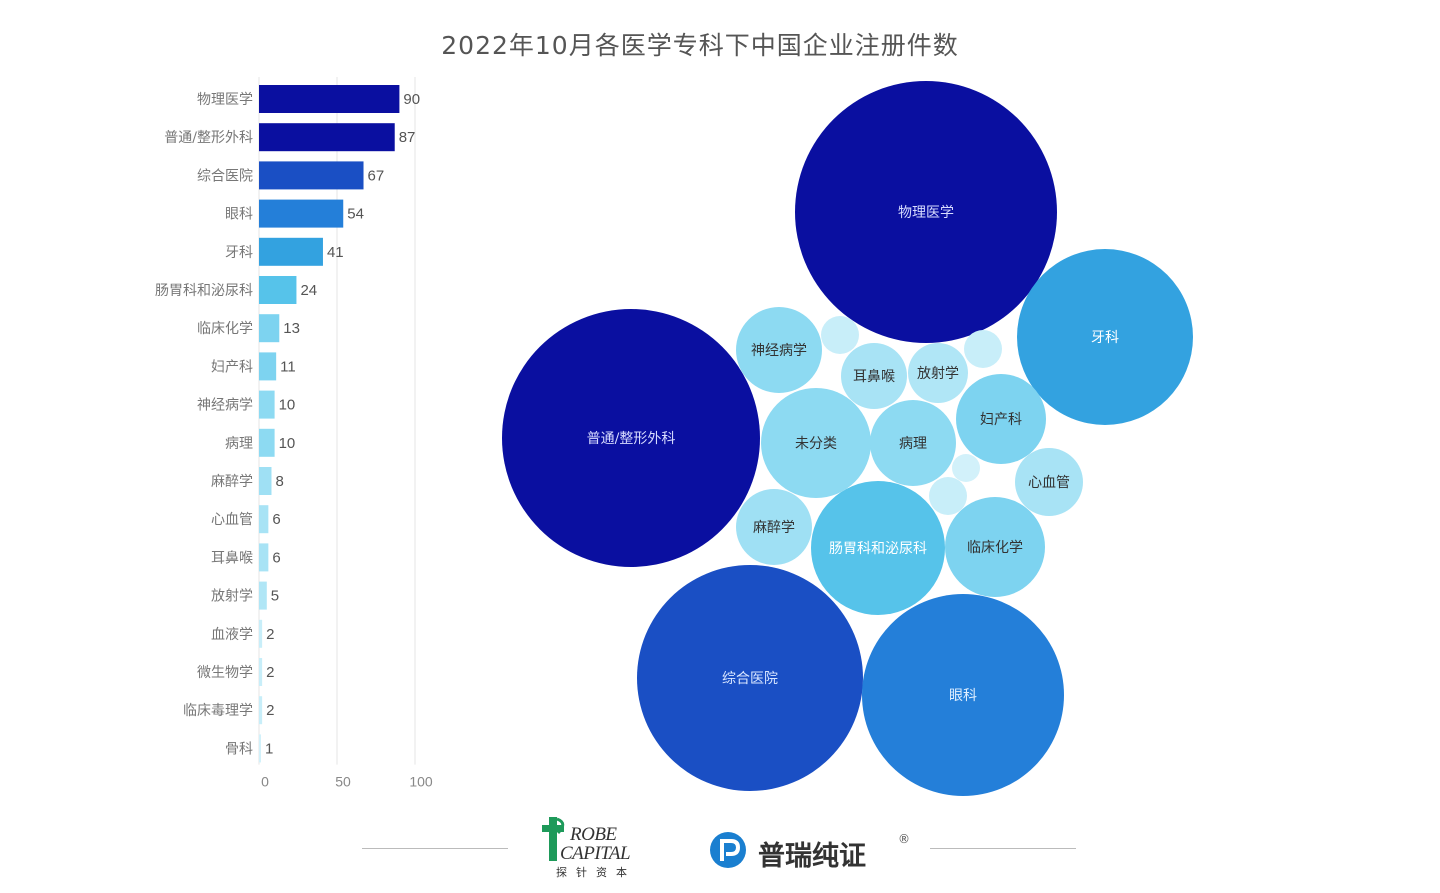 Image resolution: width=1440 pixels, height=893 pixels. What do you see at coordinates (225, 176) in the screenshot?
I see `category-label: 综合医院` at bounding box center [225, 176].